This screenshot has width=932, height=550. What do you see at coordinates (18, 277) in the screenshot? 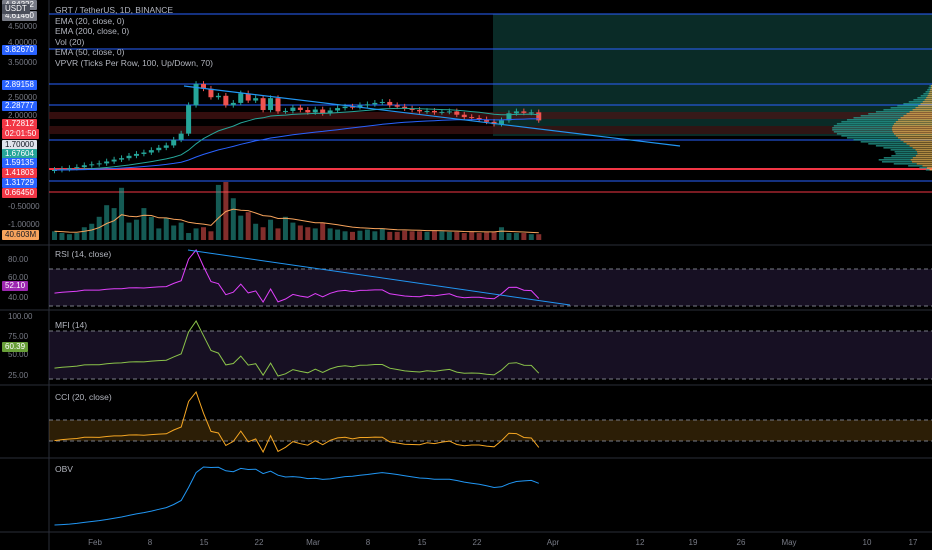
I see `rsi-tick: 60.00` at bounding box center [18, 277].